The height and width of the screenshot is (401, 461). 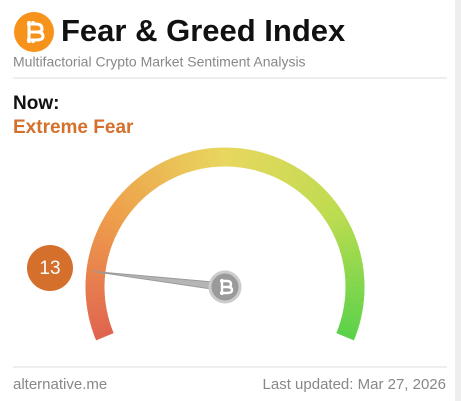 I want to click on arc-segment, so click(x=346, y=334).